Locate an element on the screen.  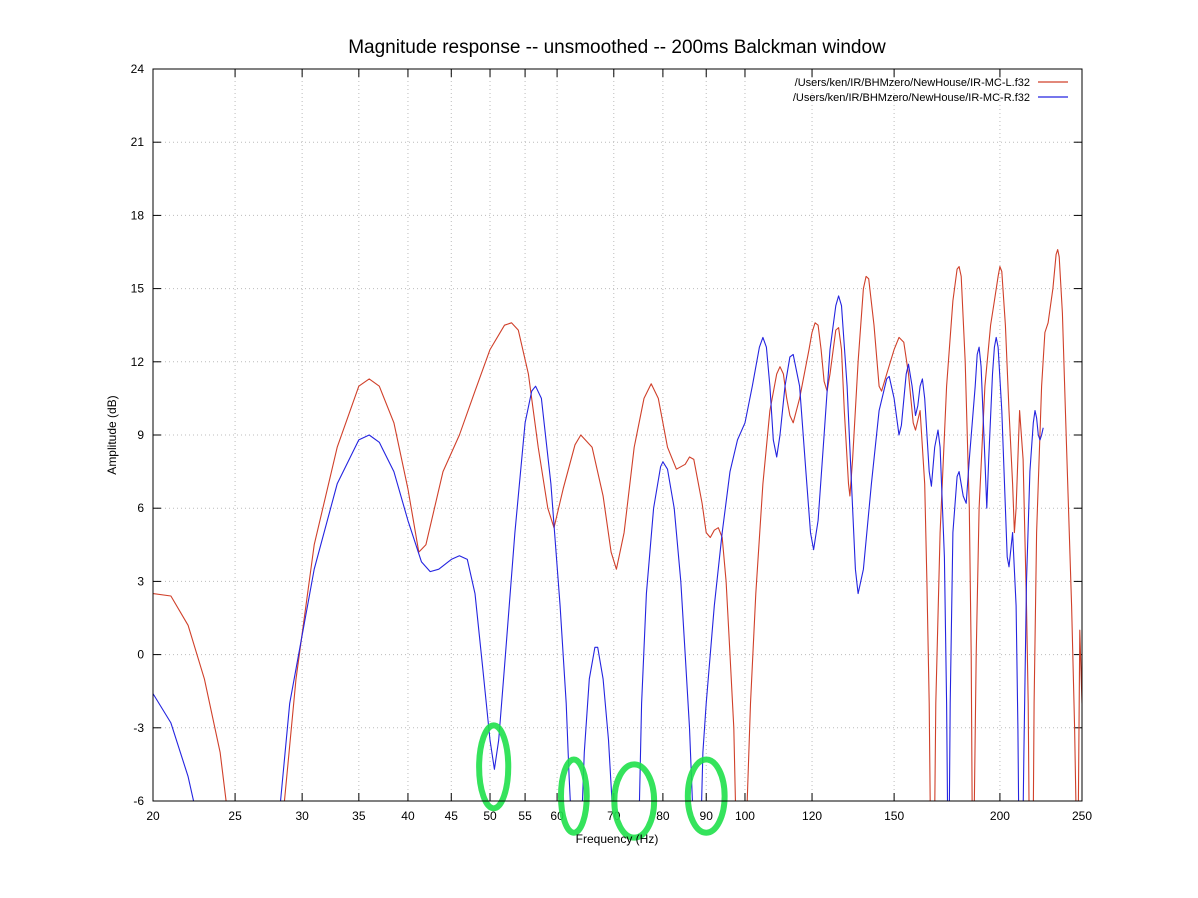
x-tick-label: 50 is located at coordinates (490, 816).